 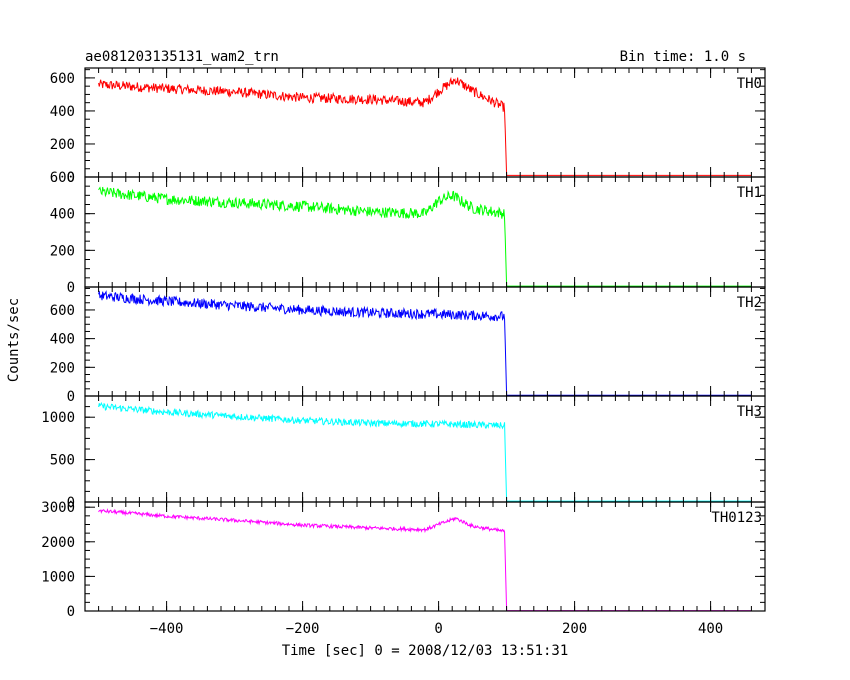 I want to click on panel-th3: 0 500 1000 TH3, so click(x=403, y=453).